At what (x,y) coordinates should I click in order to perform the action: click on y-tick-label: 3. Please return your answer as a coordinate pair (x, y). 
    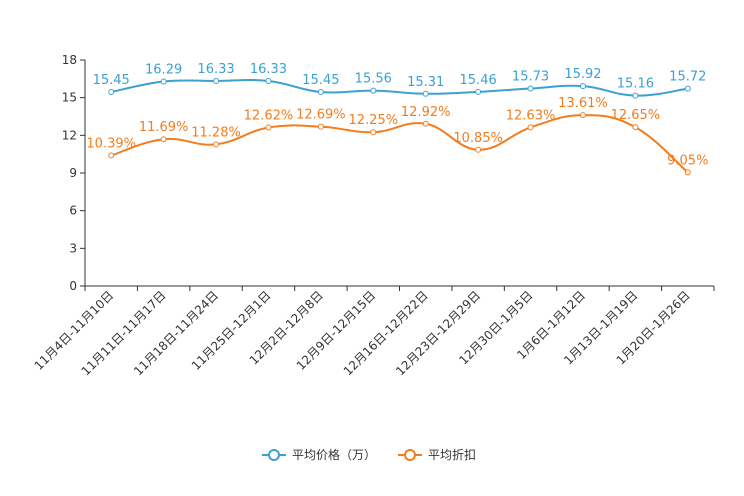
    Looking at the image, I should click on (73, 248).